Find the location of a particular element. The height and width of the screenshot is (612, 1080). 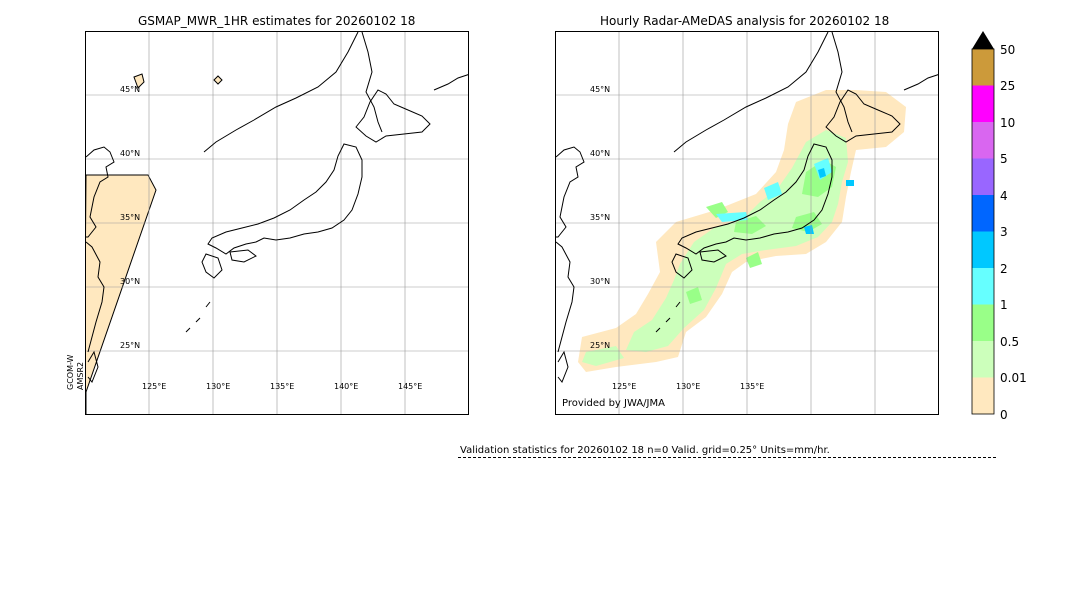

left-lat-label-40: 40°N is located at coordinates (130, 153).